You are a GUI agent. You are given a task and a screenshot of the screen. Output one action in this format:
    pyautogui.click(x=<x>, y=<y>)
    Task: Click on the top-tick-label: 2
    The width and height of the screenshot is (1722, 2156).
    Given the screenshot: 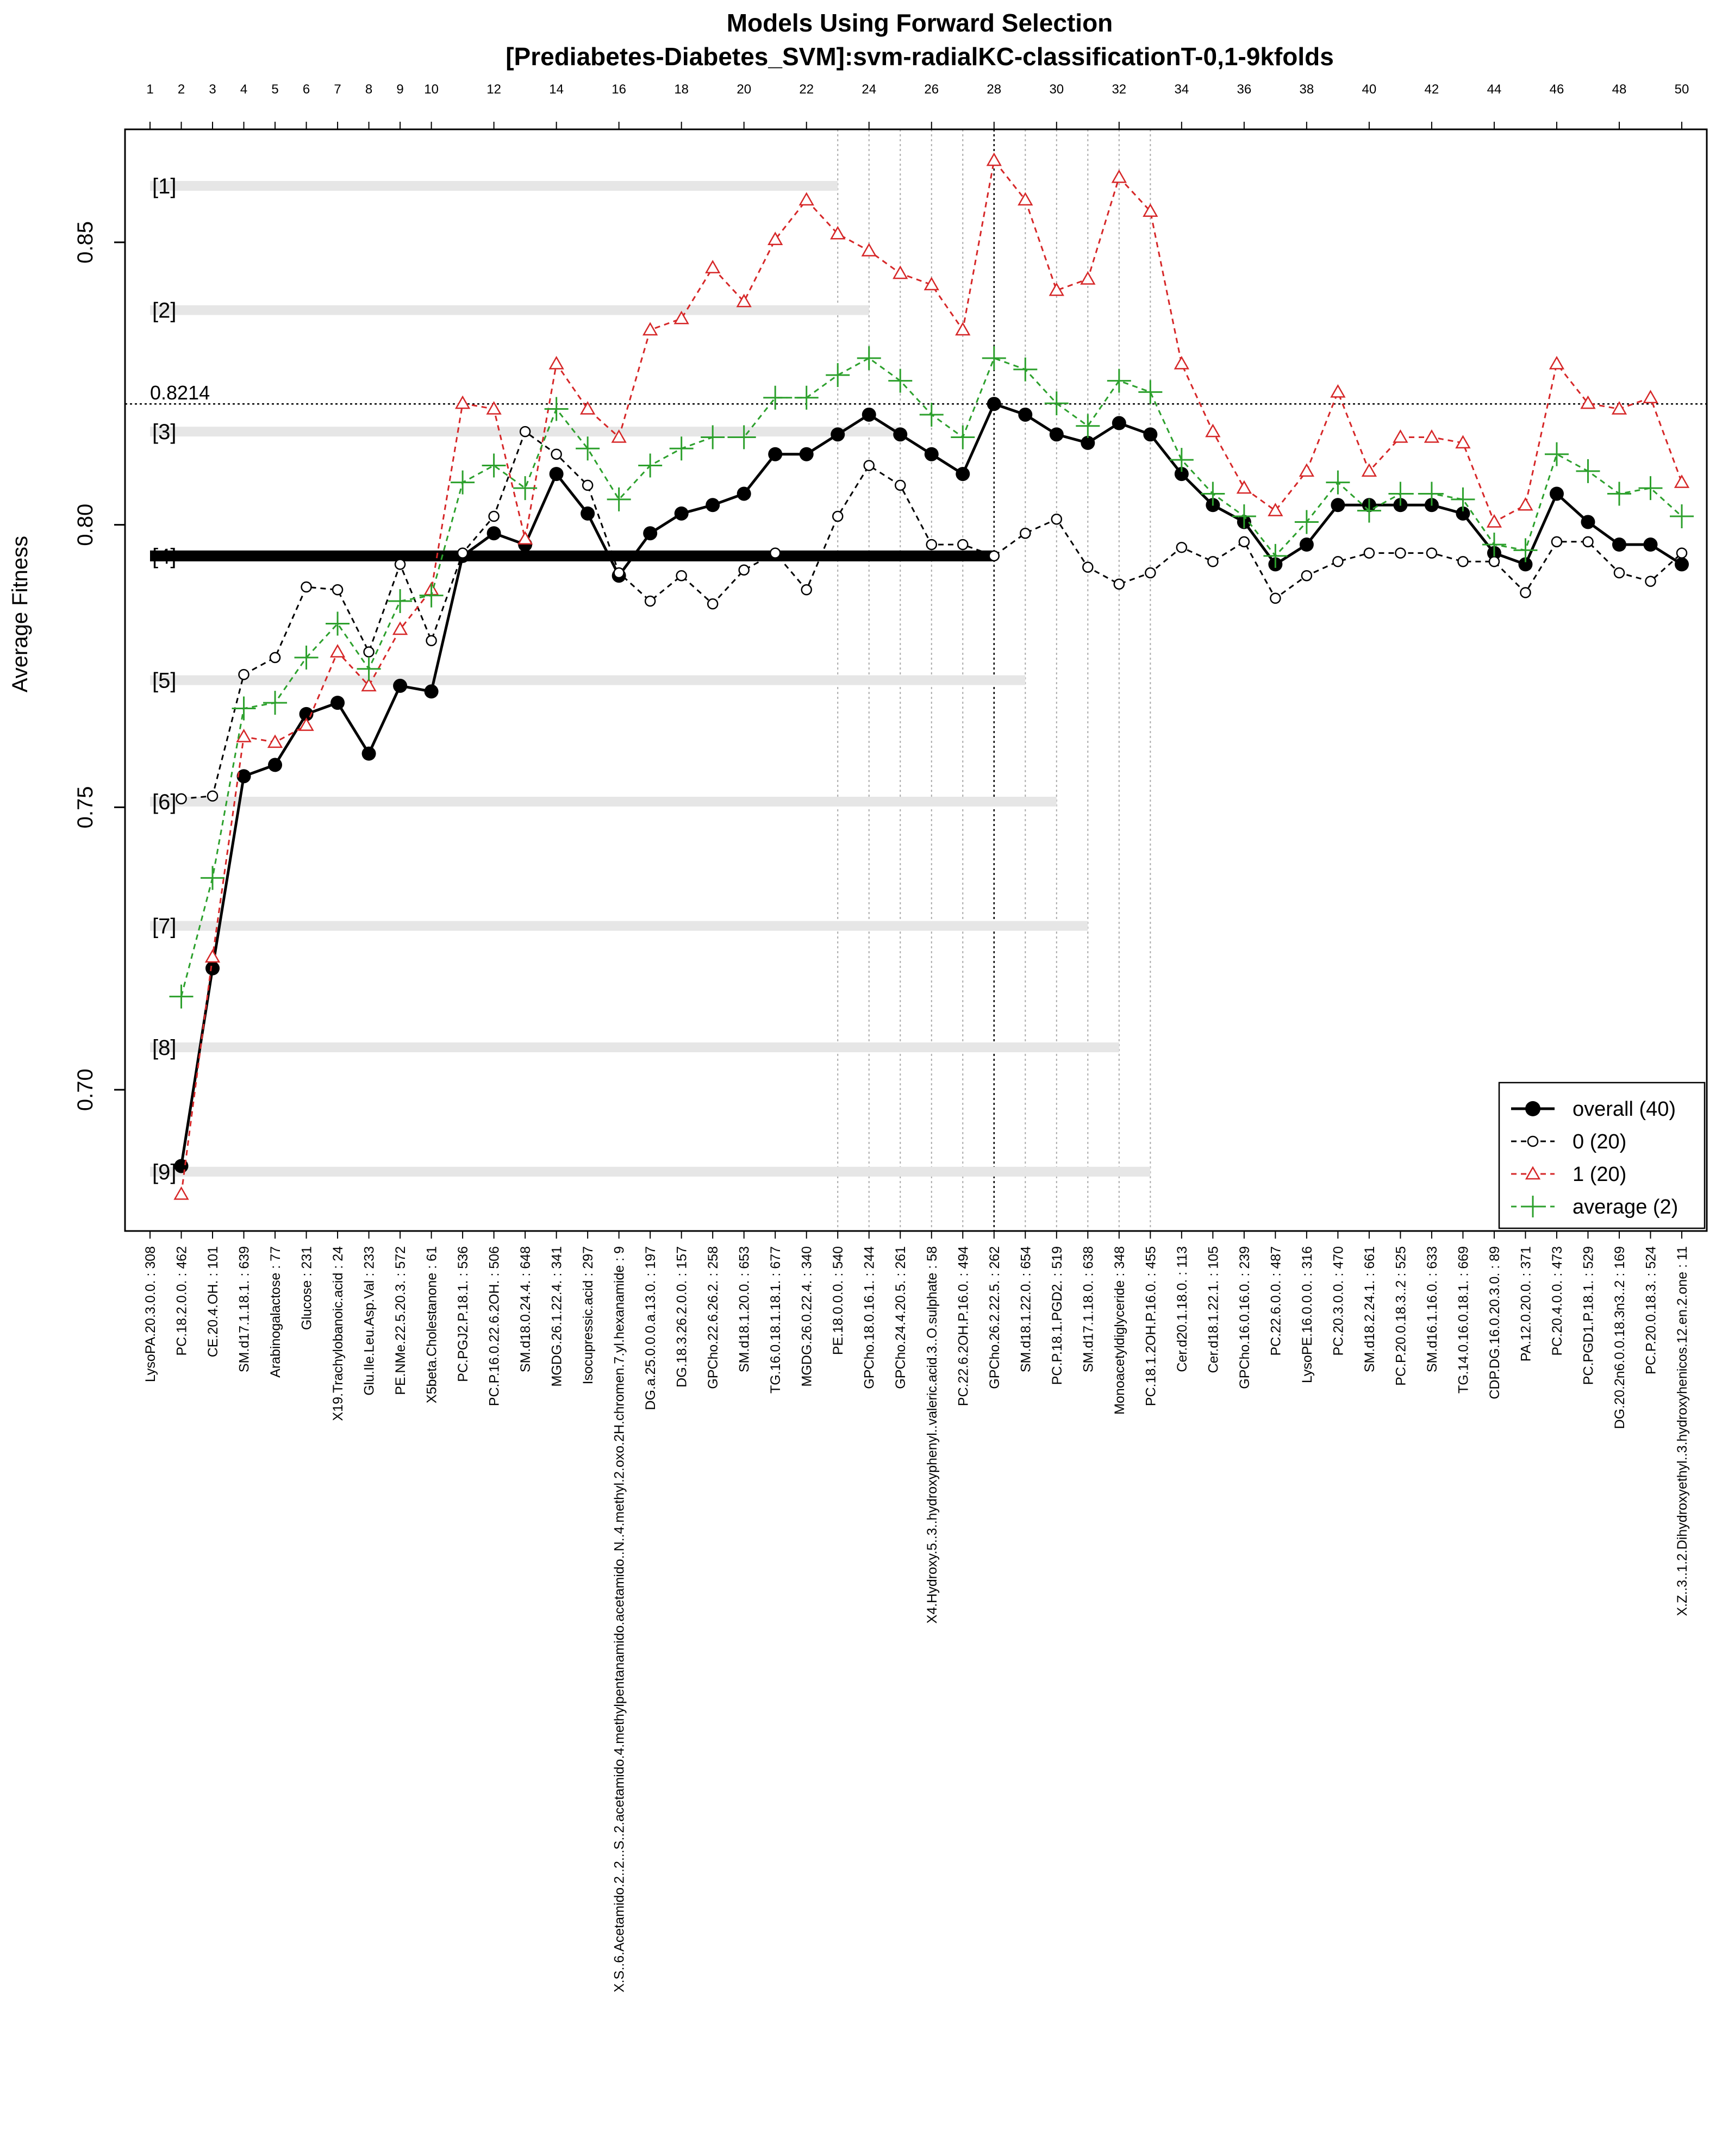 What is the action you would take?
    pyautogui.click(x=181, y=89)
    